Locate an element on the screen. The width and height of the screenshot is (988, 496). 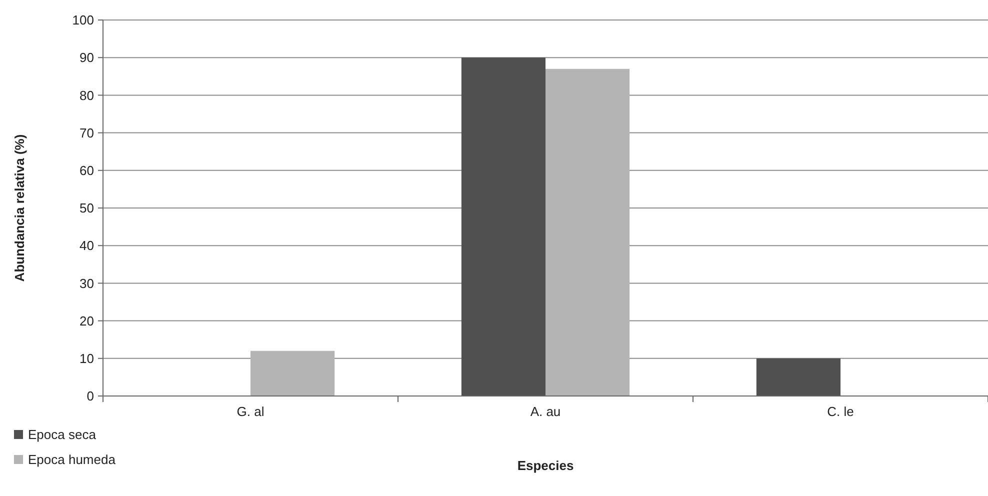
x-tick-label: A. au is located at coordinates (545, 411).